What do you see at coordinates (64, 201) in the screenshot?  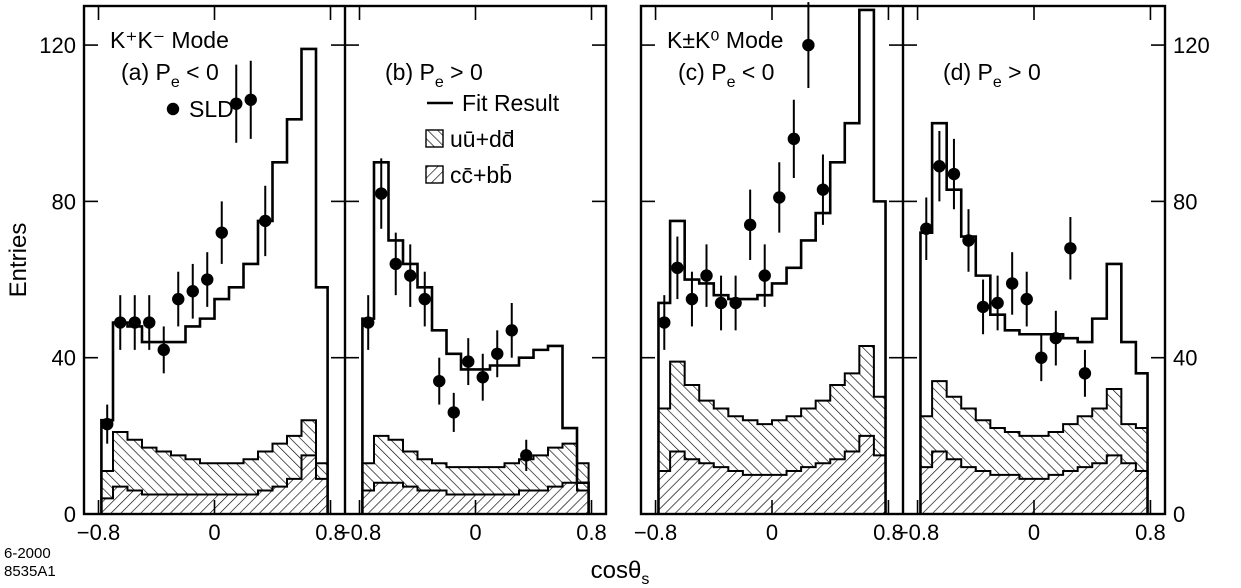 I see `y-tick-label-left: 80` at bounding box center [64, 201].